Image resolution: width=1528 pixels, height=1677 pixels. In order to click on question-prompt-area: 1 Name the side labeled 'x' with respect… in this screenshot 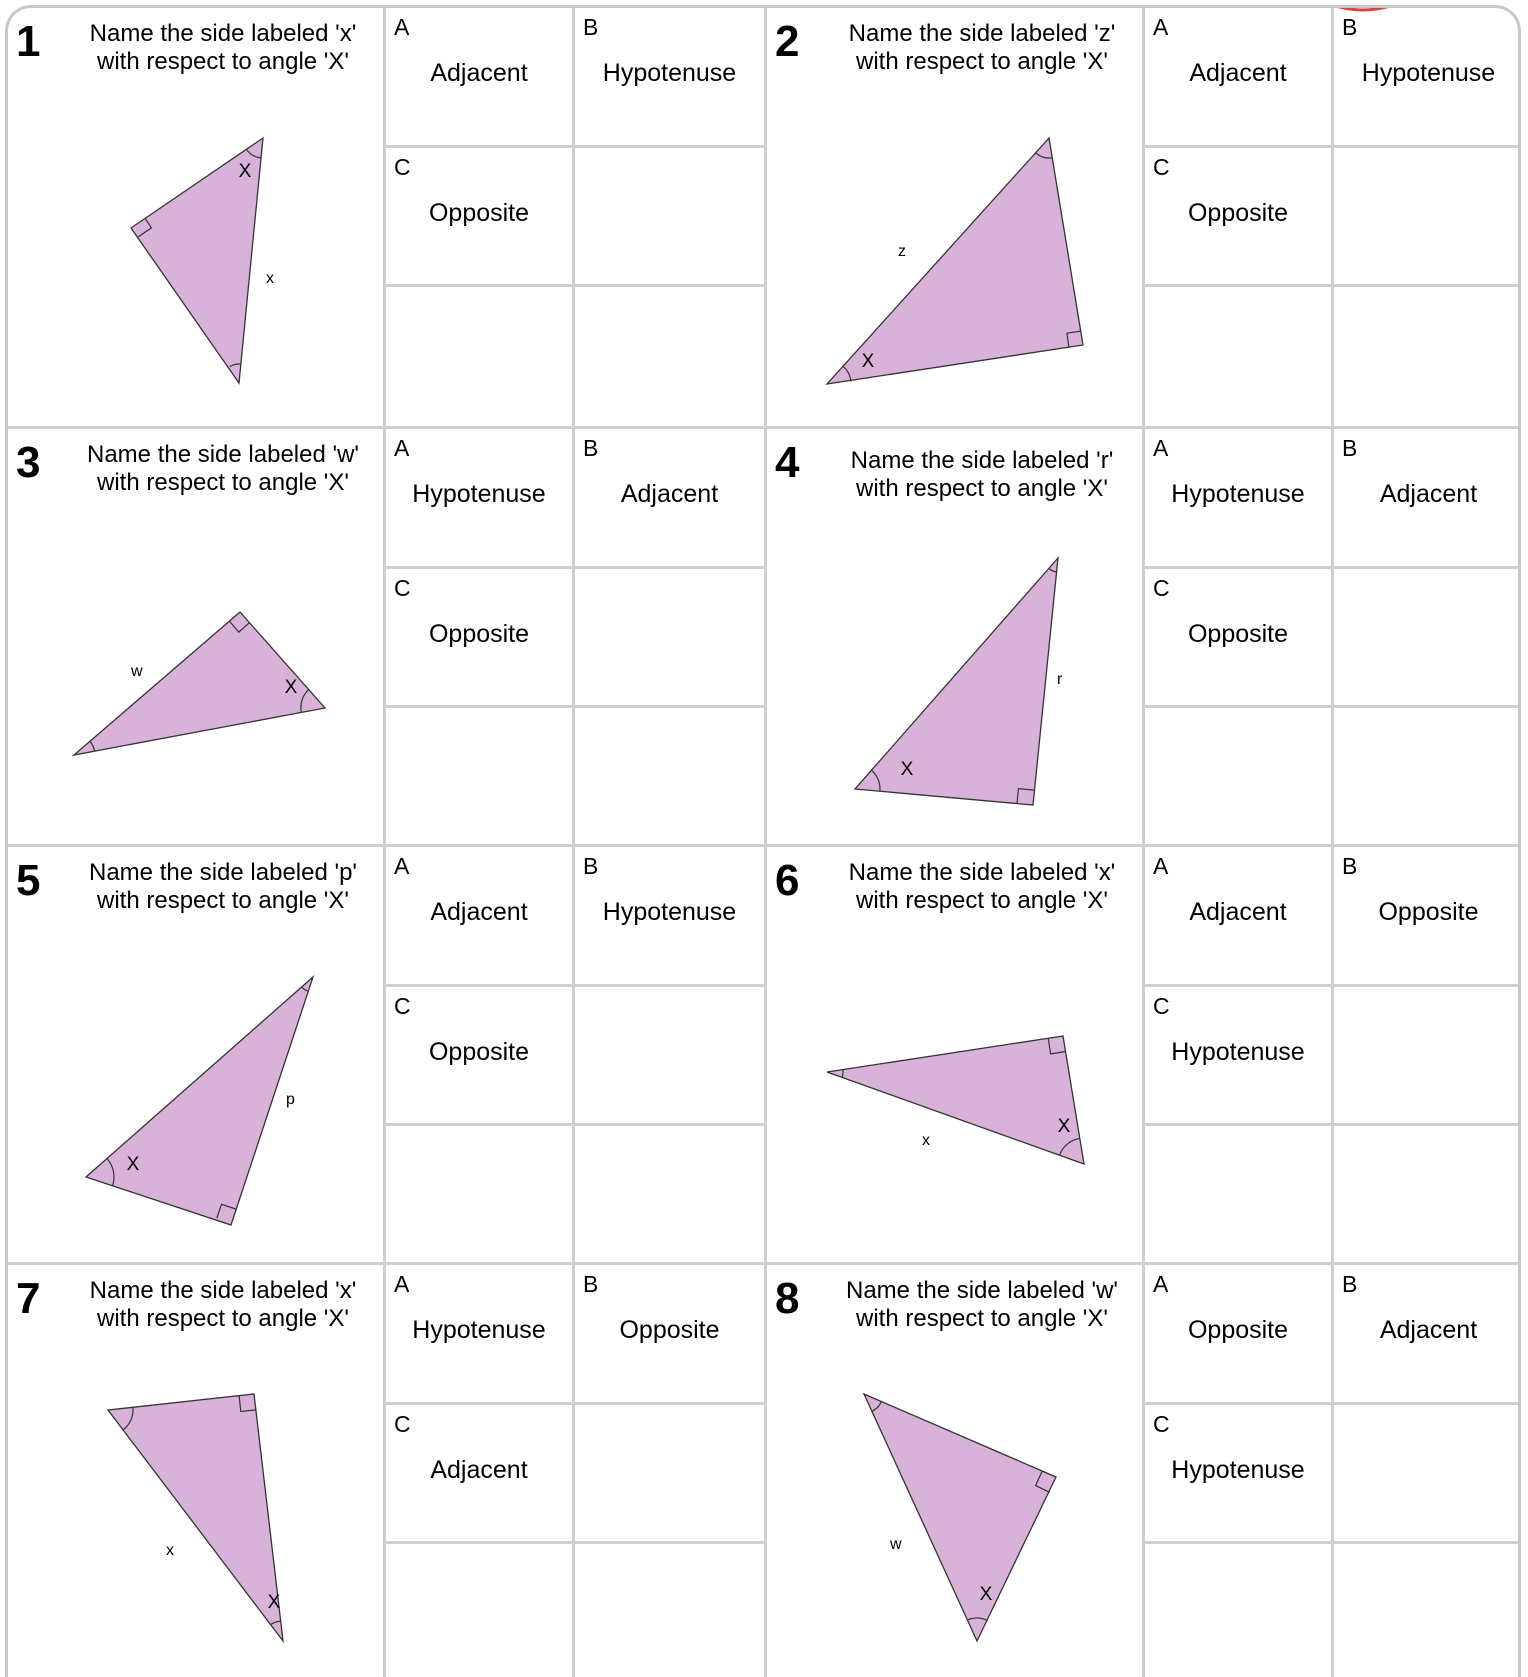, I will do `click(197, 217)`.